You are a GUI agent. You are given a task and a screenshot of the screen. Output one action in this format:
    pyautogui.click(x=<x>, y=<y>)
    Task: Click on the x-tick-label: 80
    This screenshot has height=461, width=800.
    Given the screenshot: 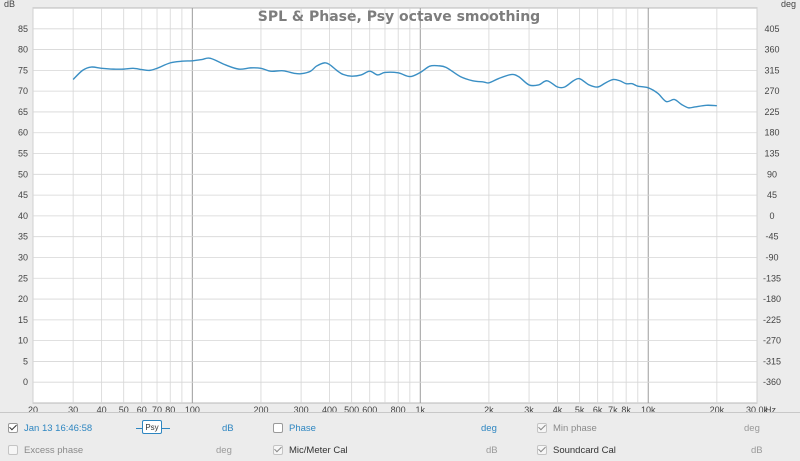 What is the action you would take?
    pyautogui.click(x=170, y=408)
    